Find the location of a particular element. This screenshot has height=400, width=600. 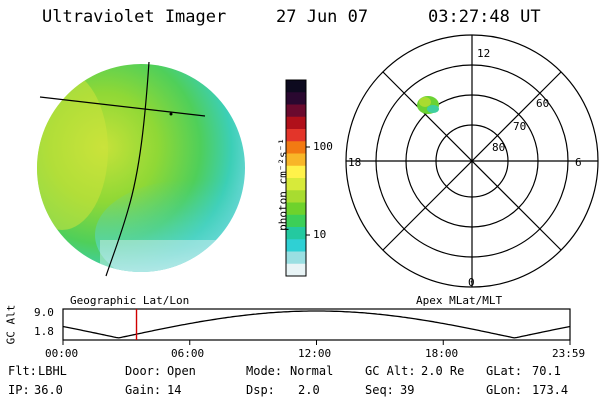

mlt-label-18: 18 is located at coordinates (355, 162).